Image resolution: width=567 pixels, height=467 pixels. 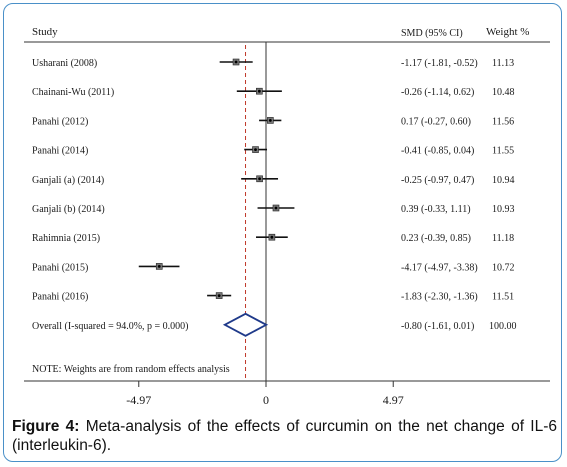 What do you see at coordinates (503, 238) in the screenshot?
I see `weight-value: 11.18` at bounding box center [503, 238].